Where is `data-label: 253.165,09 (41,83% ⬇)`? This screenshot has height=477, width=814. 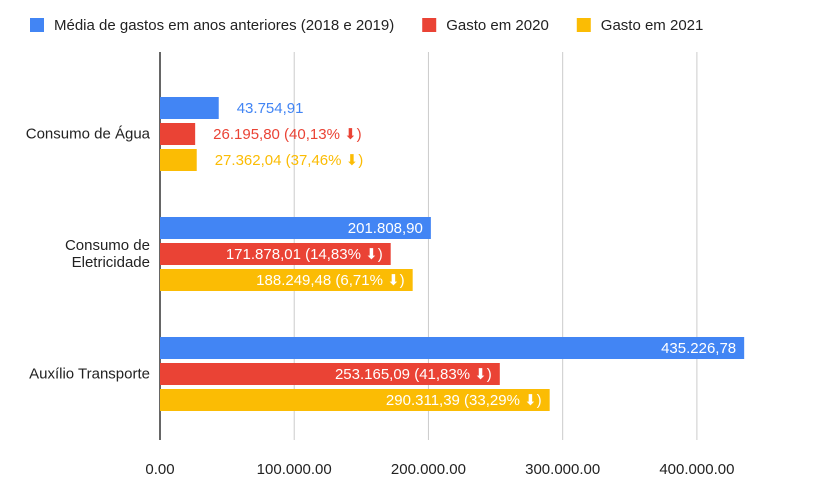
data-label: 253.165,09 (41,83% ⬇) is located at coordinates (413, 374).